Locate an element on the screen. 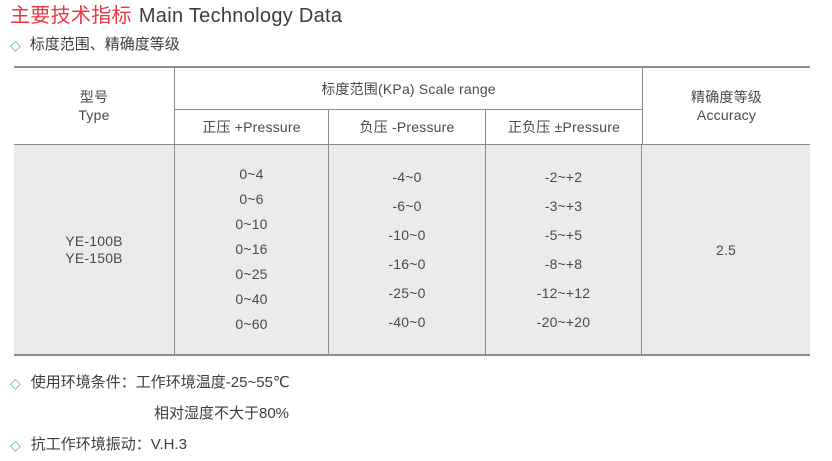  table-value: 0~25 is located at coordinates (251, 274).